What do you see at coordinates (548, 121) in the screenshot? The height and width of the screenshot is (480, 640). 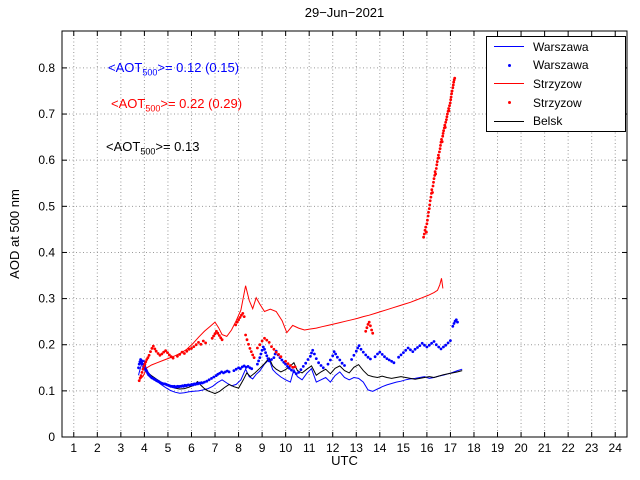 I see `legend-label: Belsk` at bounding box center [548, 121].